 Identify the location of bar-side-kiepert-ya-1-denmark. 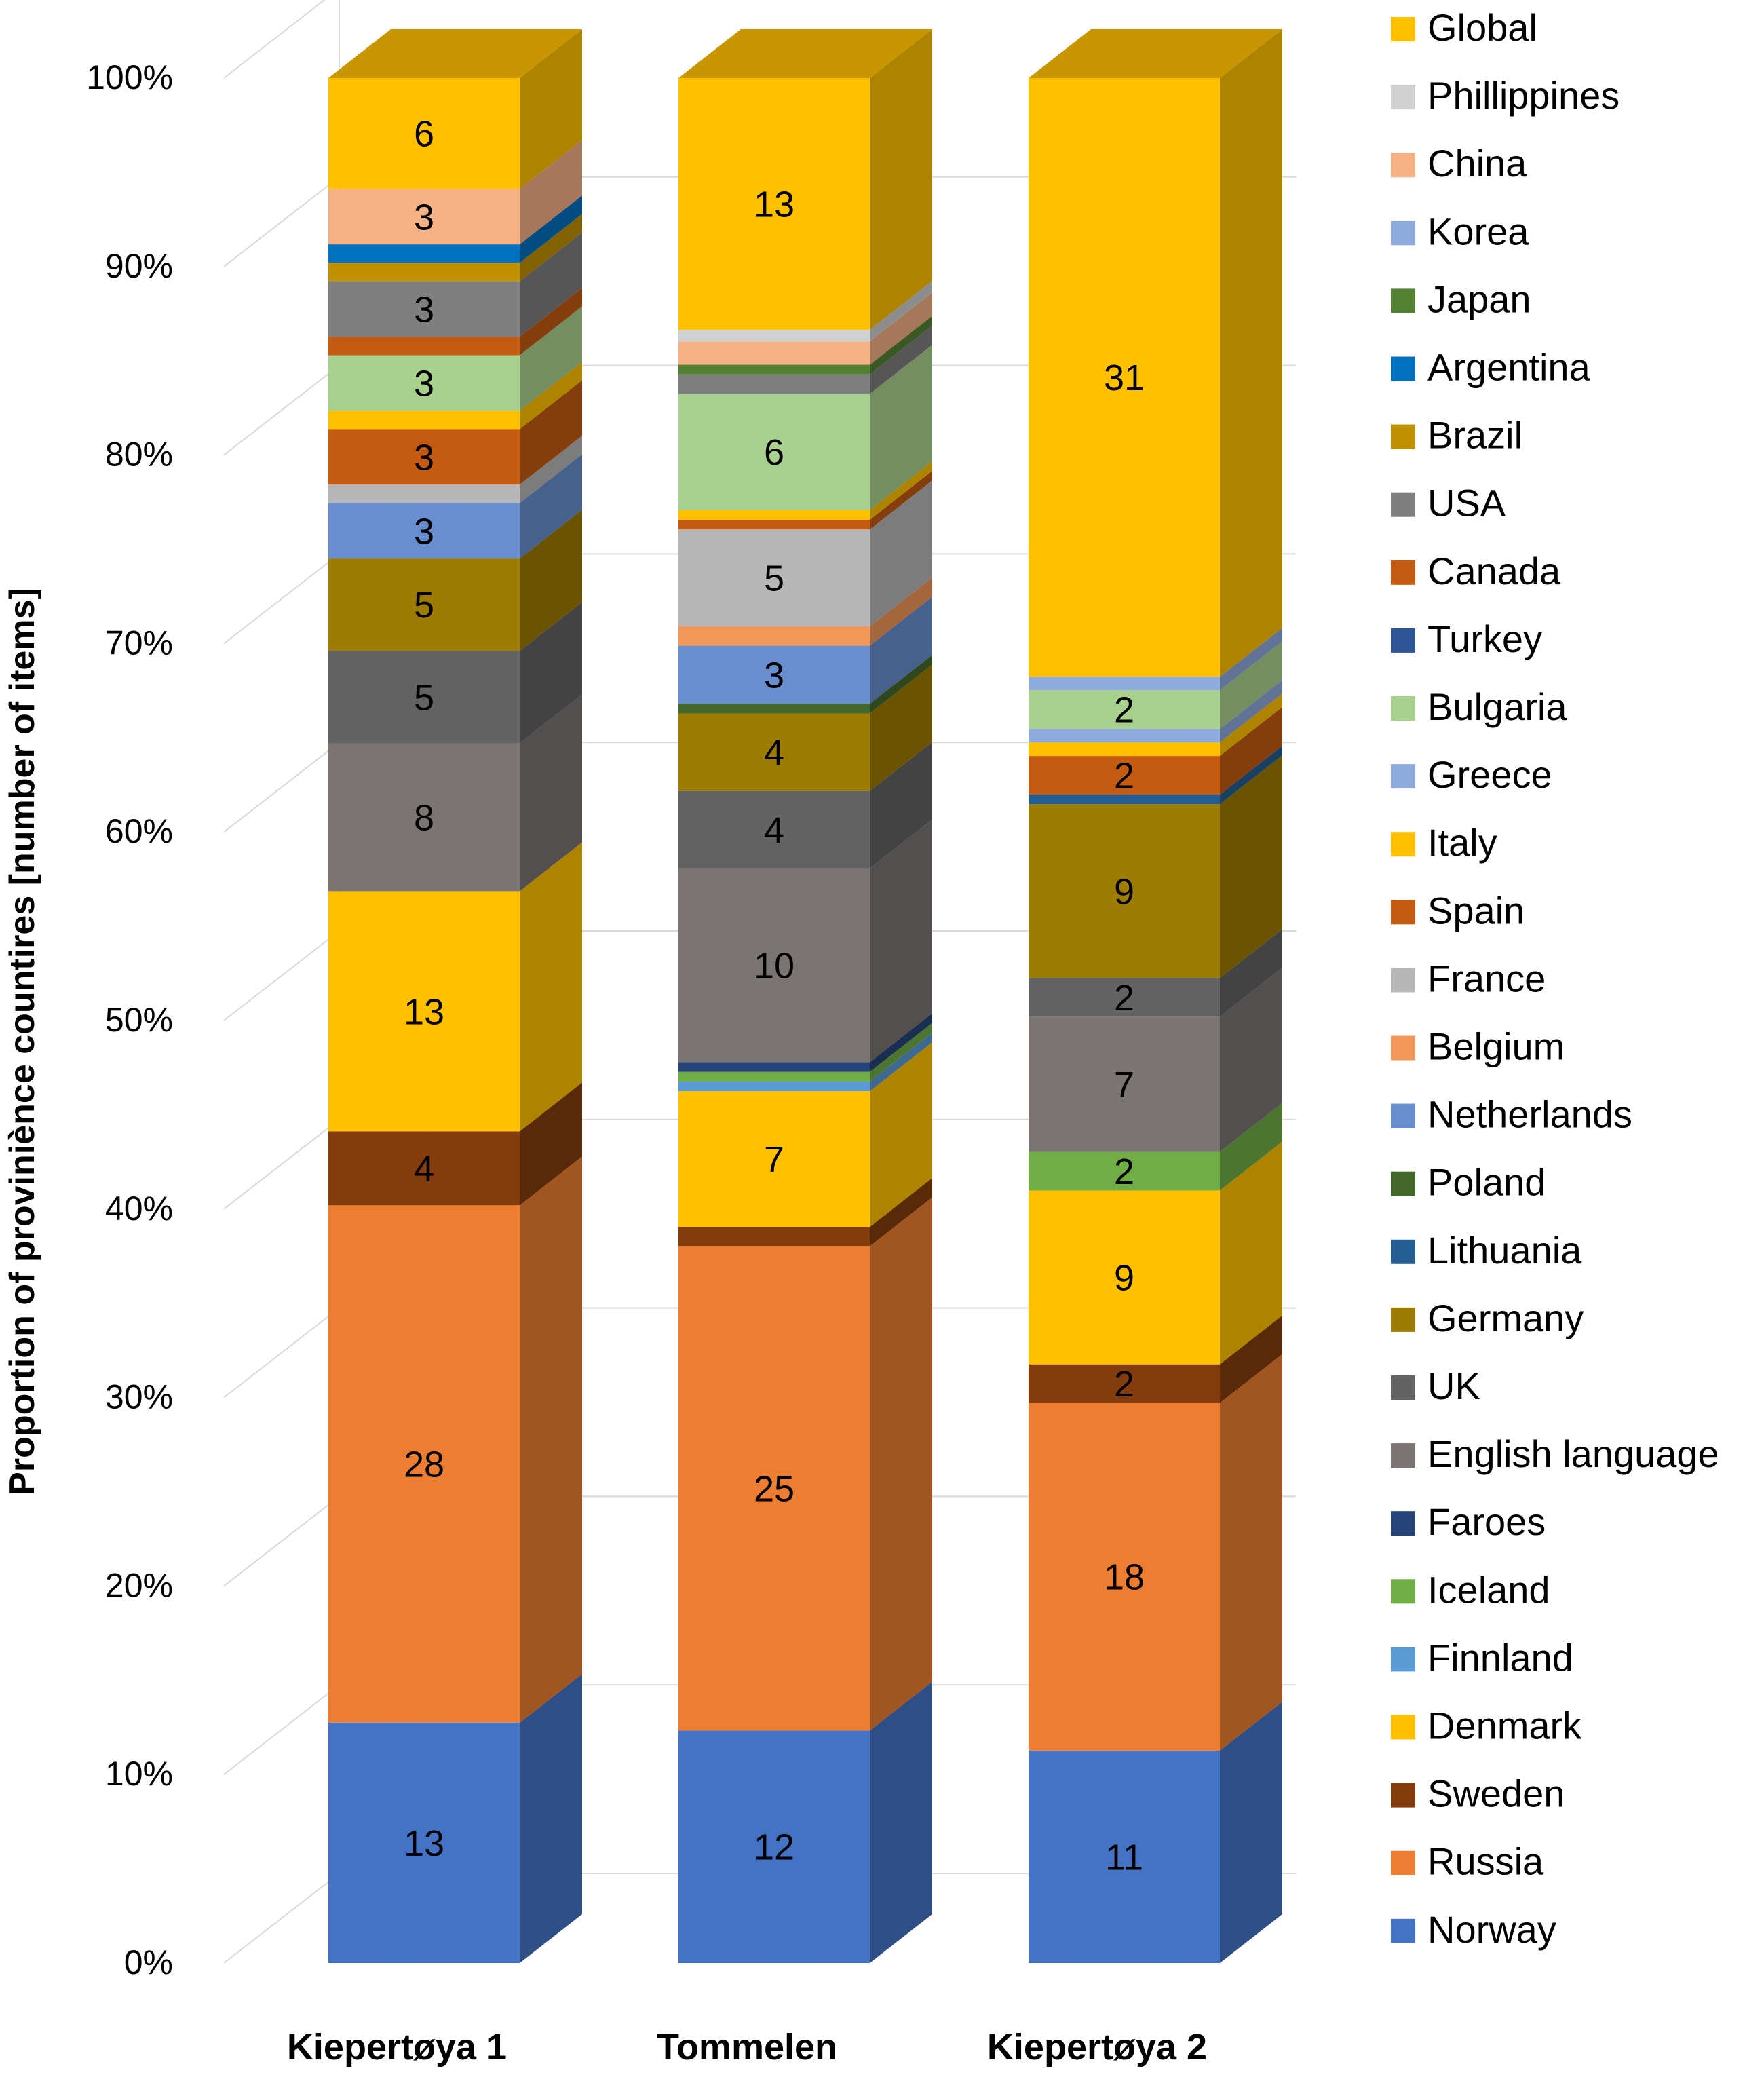
(551, 987).